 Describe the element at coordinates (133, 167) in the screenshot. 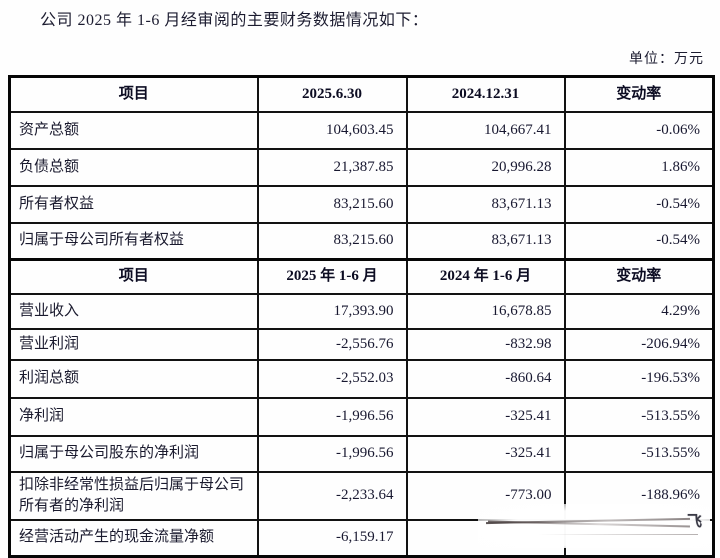

I see `row-item-label: 负债总额` at that location.